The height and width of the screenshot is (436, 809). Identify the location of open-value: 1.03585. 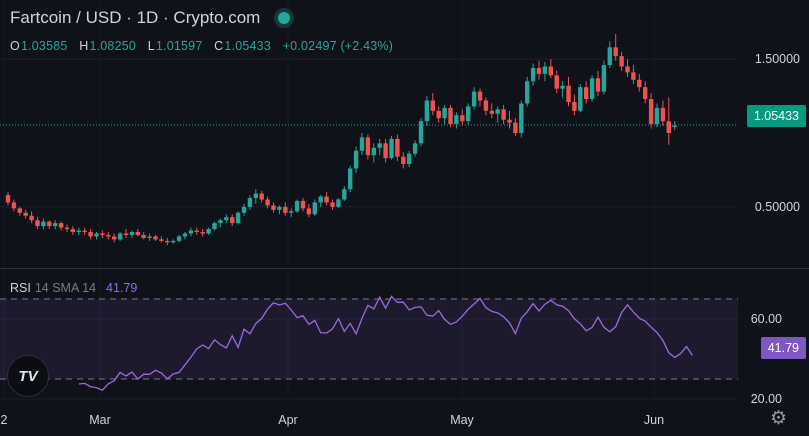
(44, 46).